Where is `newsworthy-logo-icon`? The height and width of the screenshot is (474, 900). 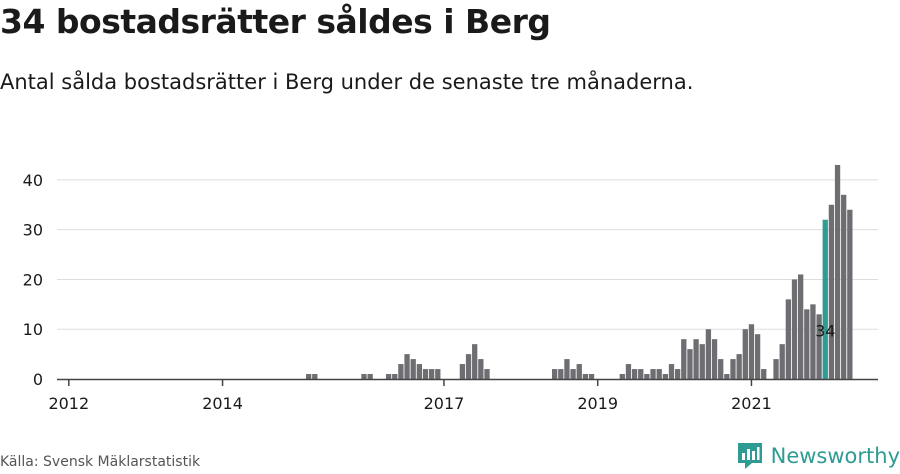 newsworthy-logo-icon is located at coordinates (749, 456).